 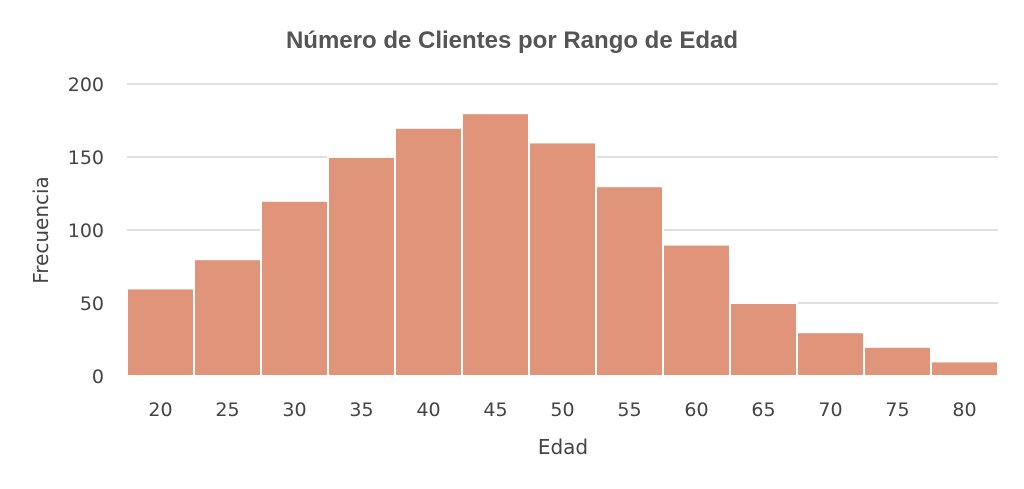 What do you see at coordinates (41, 230) in the screenshot?
I see `y-axis-label: Frecuencia` at bounding box center [41, 230].